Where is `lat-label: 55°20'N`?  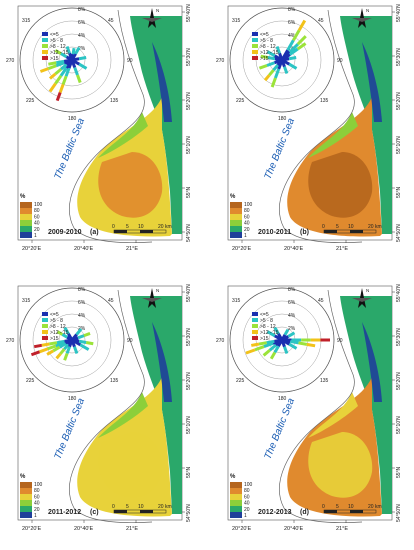
lat-label: 55°20'N is located at coordinates (189, 101).